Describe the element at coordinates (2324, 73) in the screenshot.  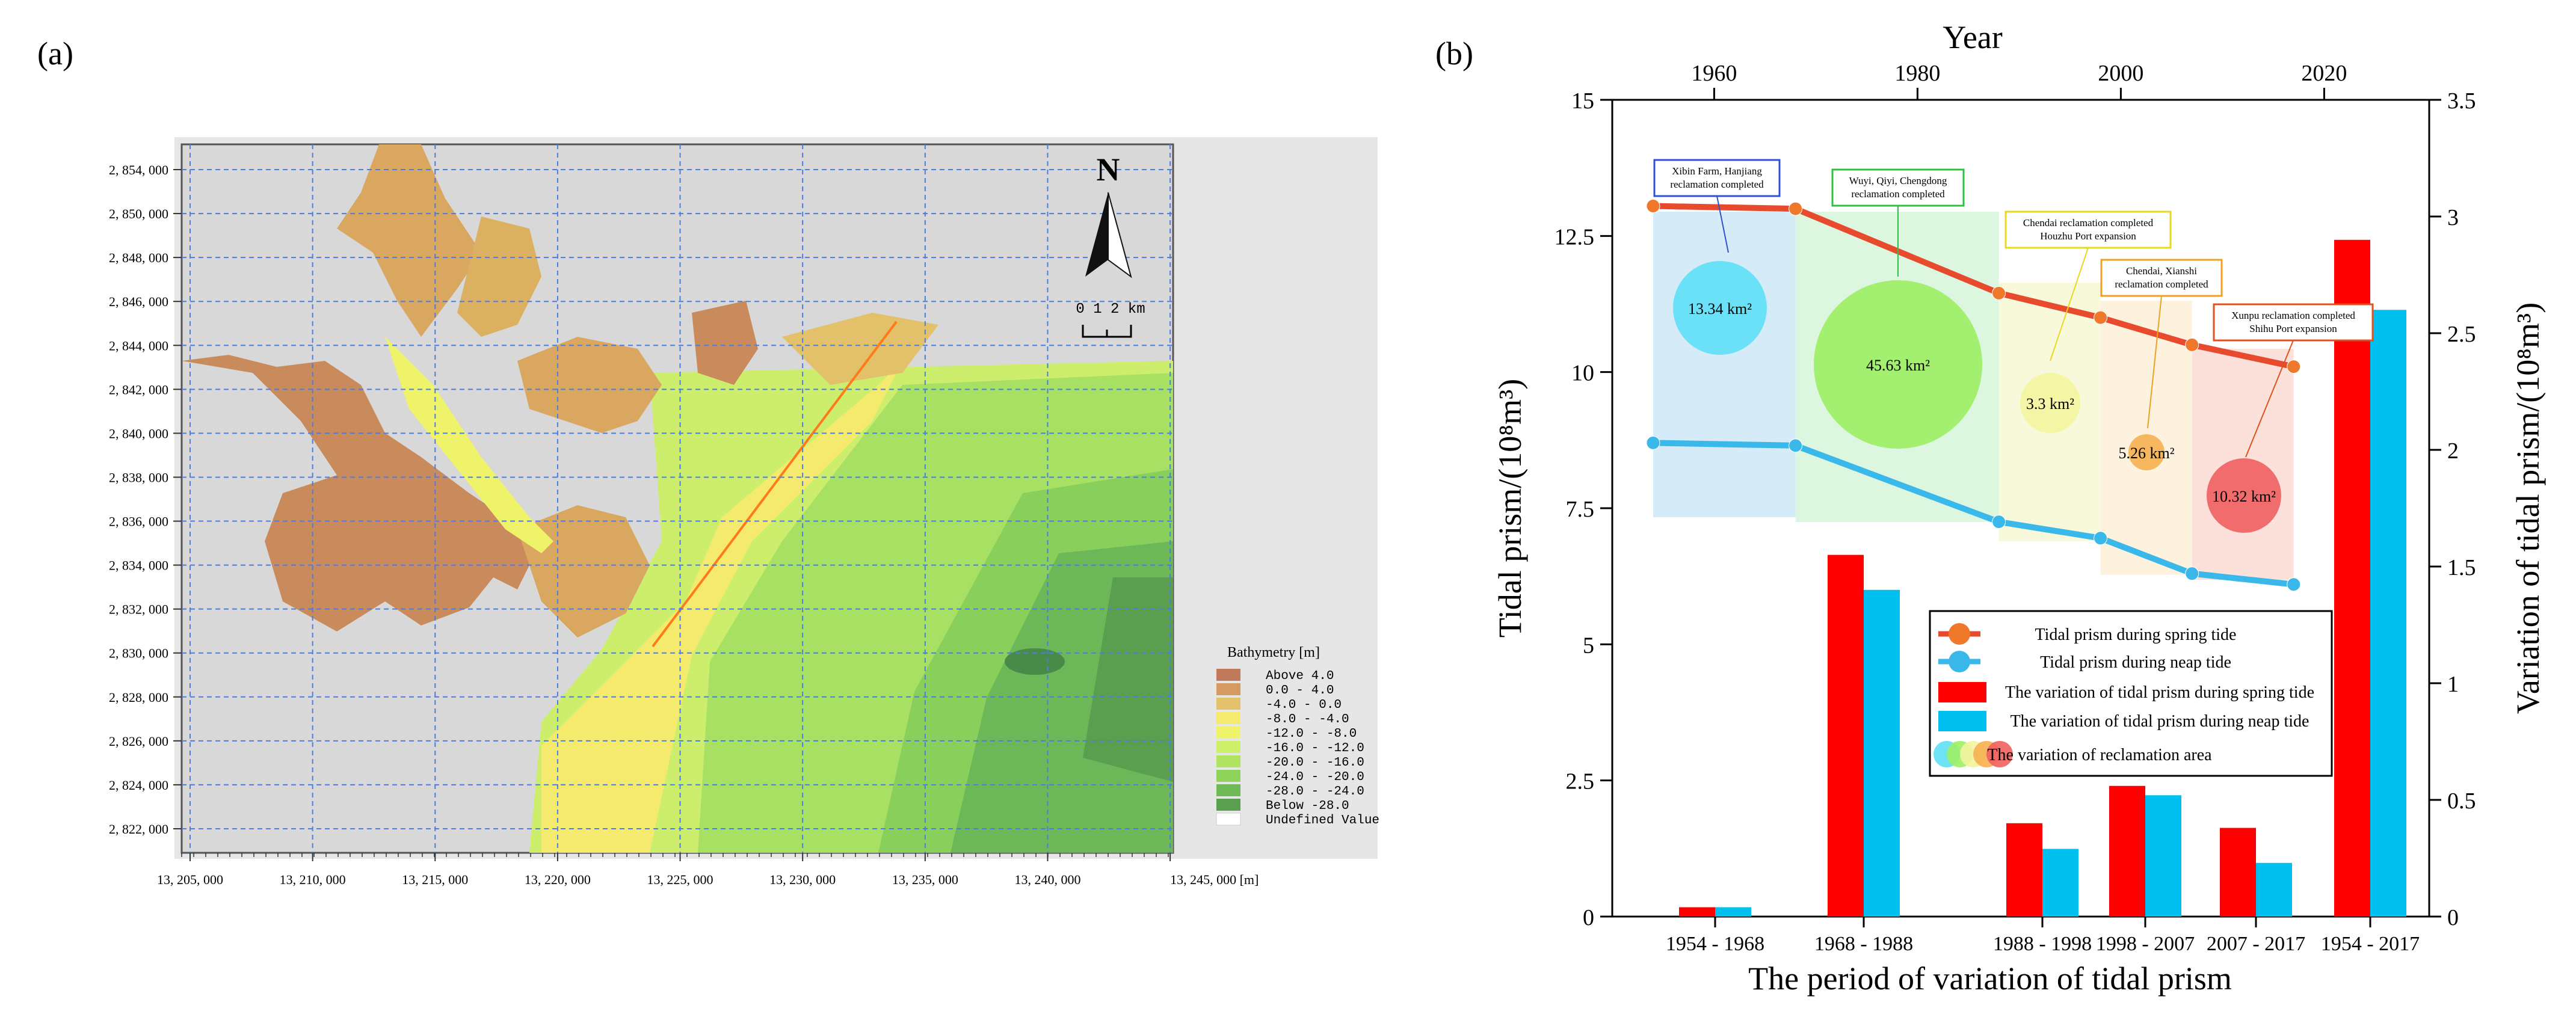
I see `top-tick-label: 2020` at that location.